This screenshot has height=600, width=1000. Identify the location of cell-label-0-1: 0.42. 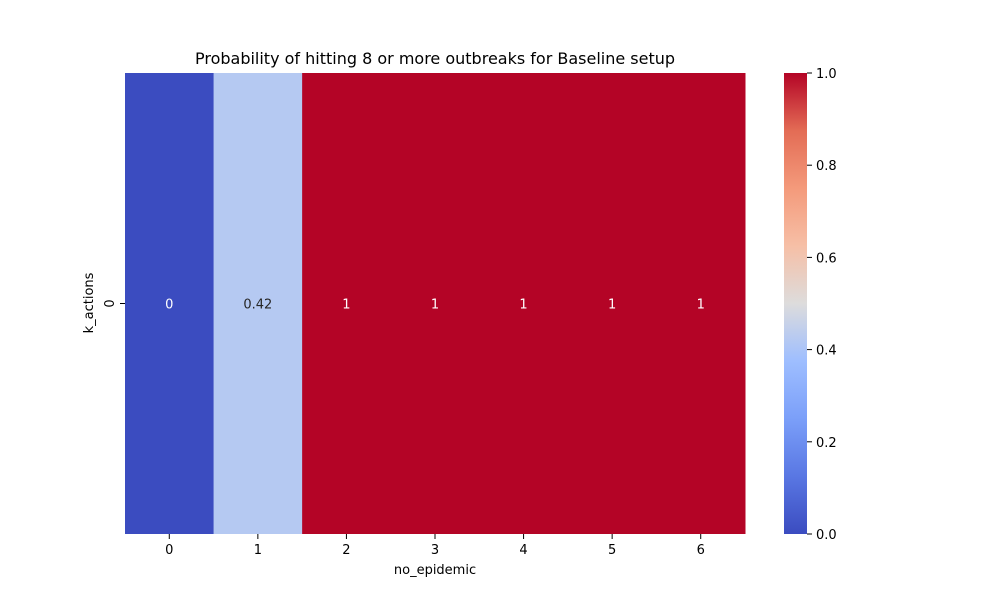
(257, 305).